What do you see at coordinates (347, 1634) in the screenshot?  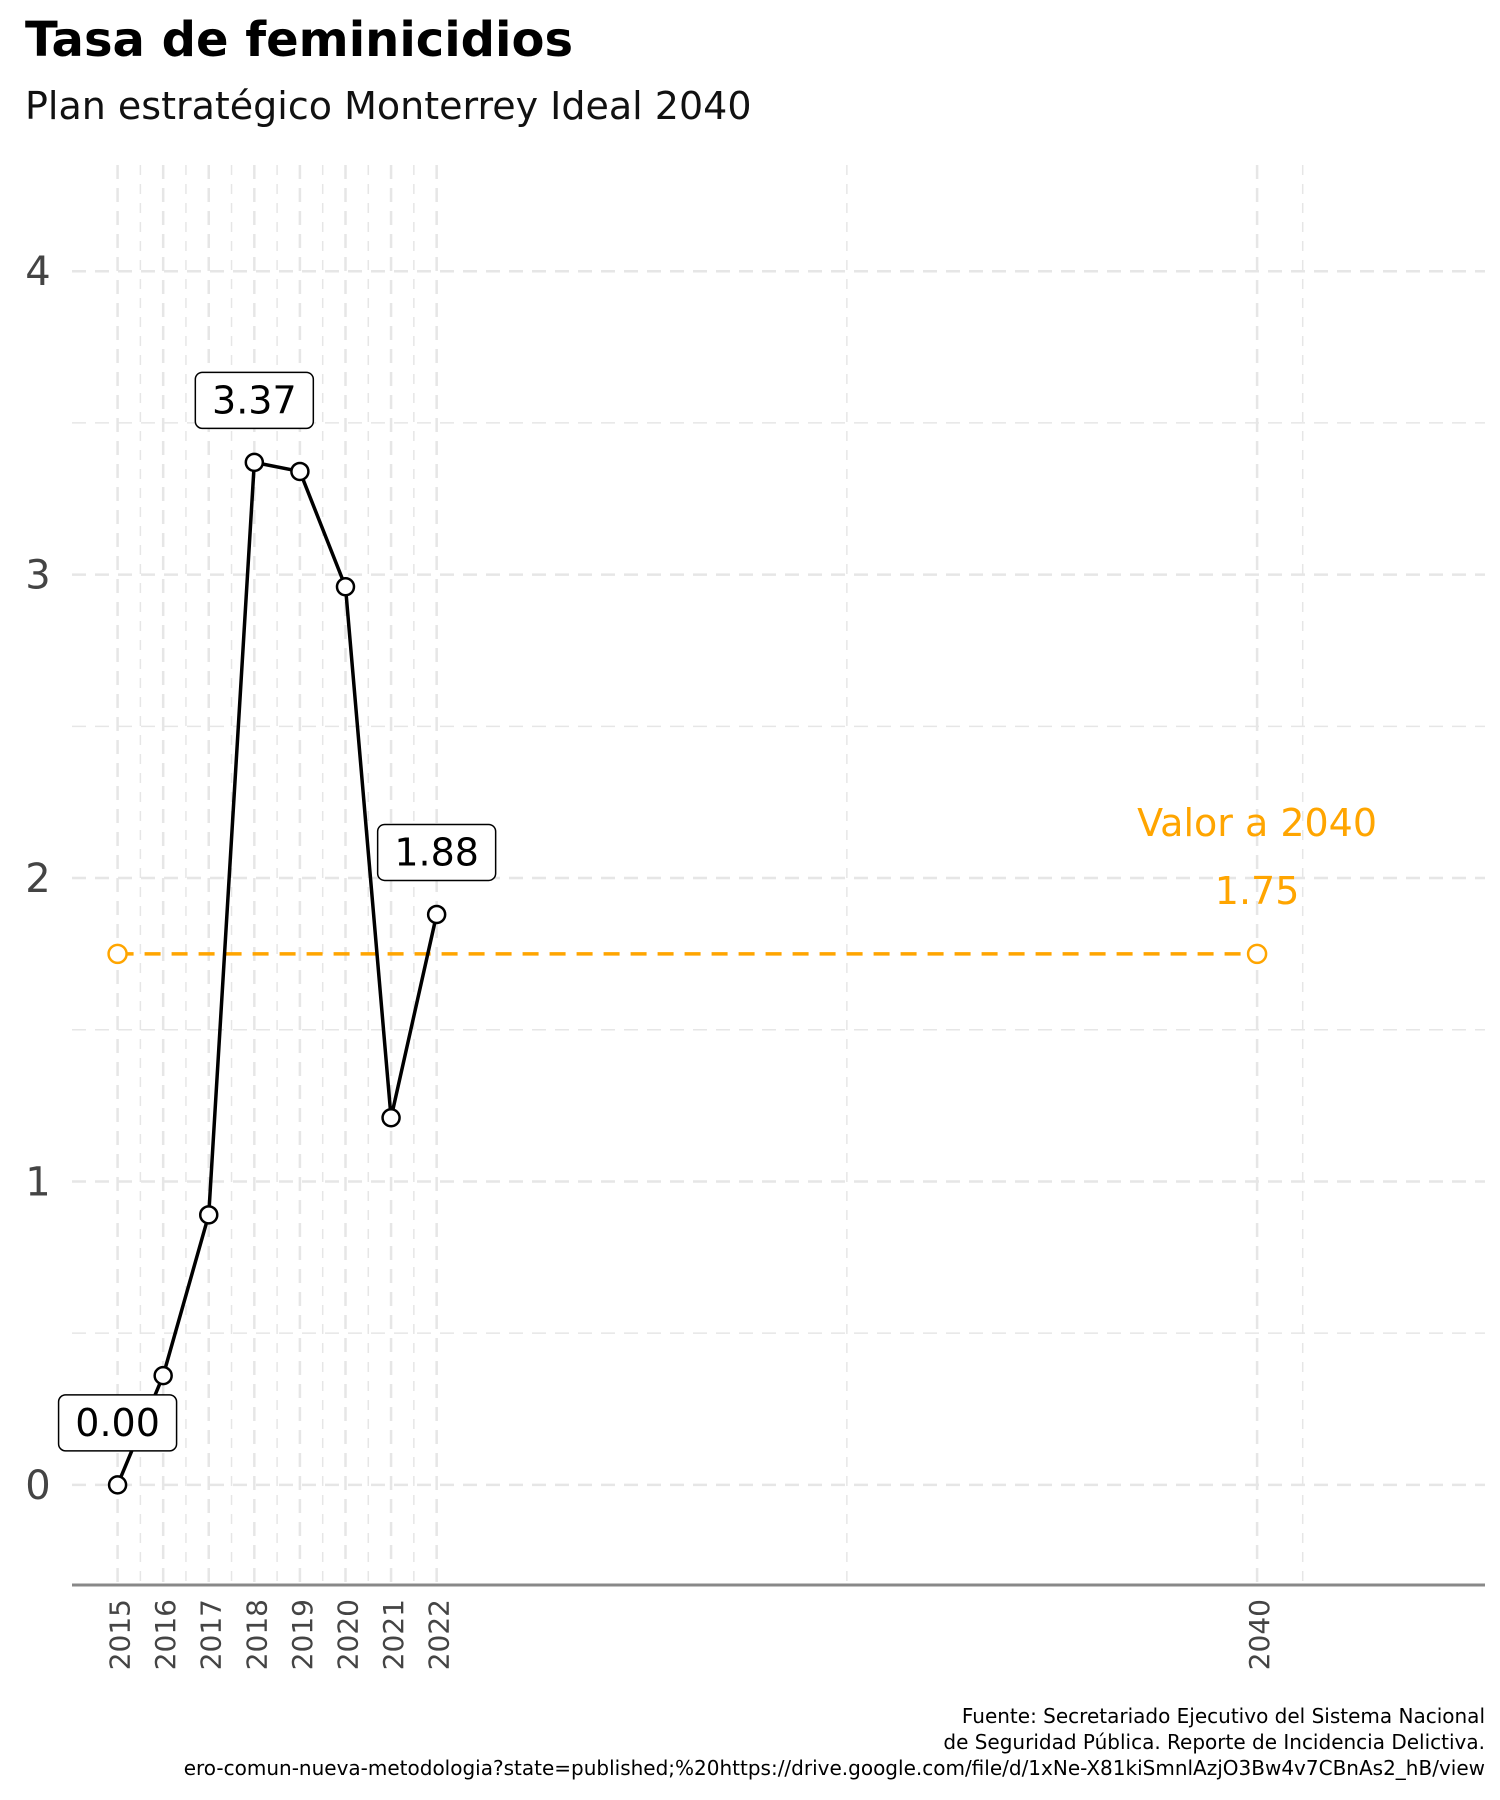 I see `x-tick-label: 2020` at bounding box center [347, 1634].